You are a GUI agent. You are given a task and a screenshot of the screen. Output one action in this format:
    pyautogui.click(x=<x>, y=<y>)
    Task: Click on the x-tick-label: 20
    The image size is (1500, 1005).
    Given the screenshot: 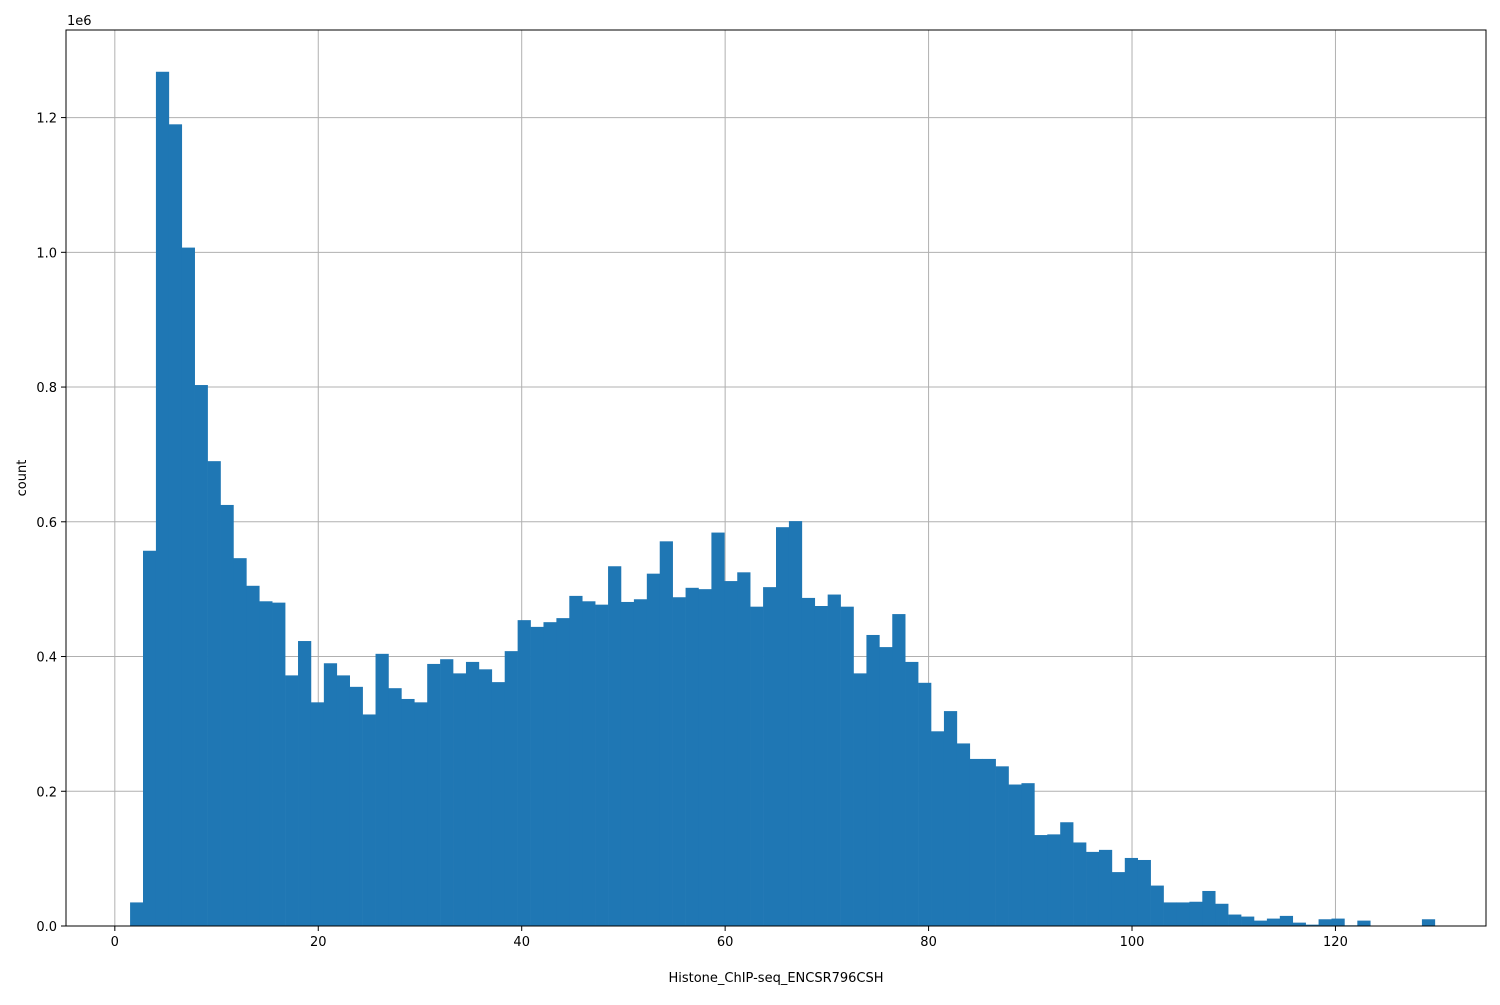 What is the action you would take?
    pyautogui.click(x=318, y=942)
    